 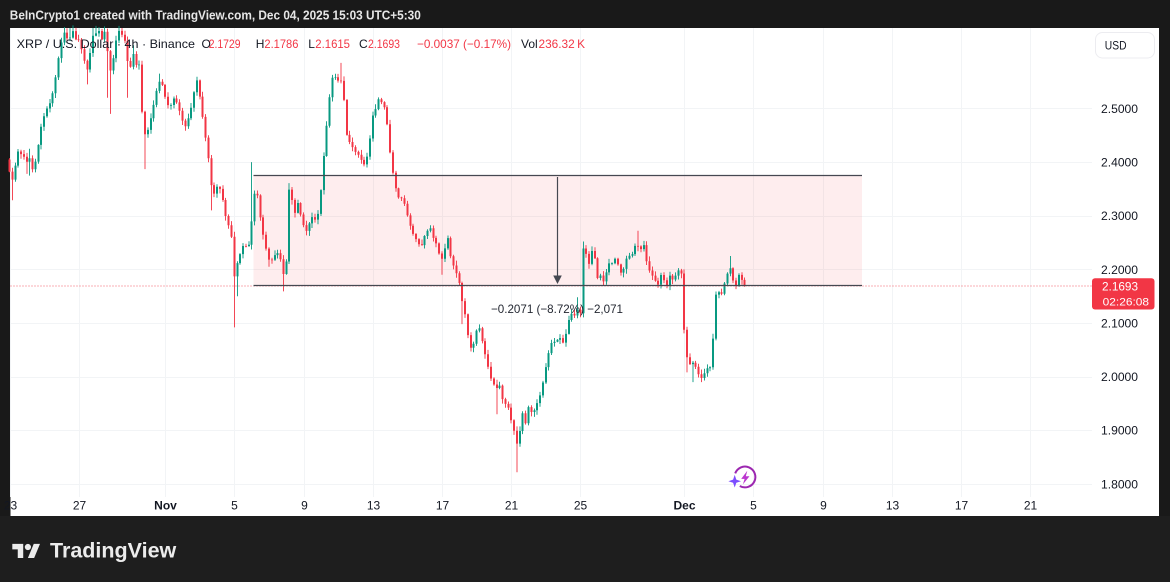 I want to click on svg-text: 2.5000, so click(x=1119, y=109).